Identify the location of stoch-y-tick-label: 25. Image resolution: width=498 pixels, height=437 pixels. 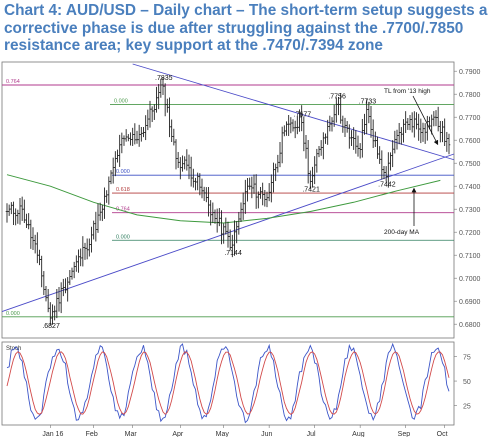
(467, 406).